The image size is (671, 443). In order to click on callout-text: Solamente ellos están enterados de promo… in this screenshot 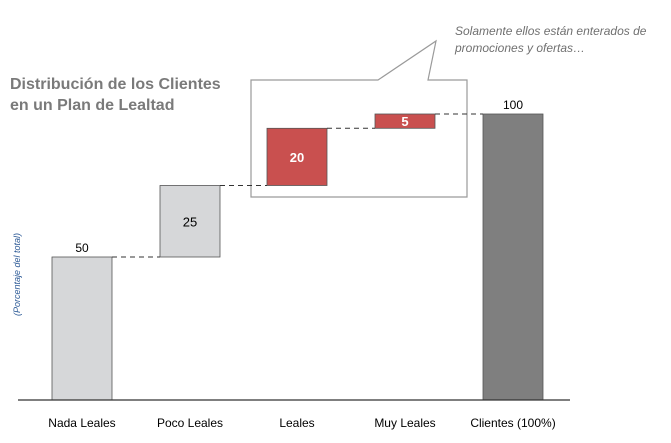, I will do `click(562, 40)`.